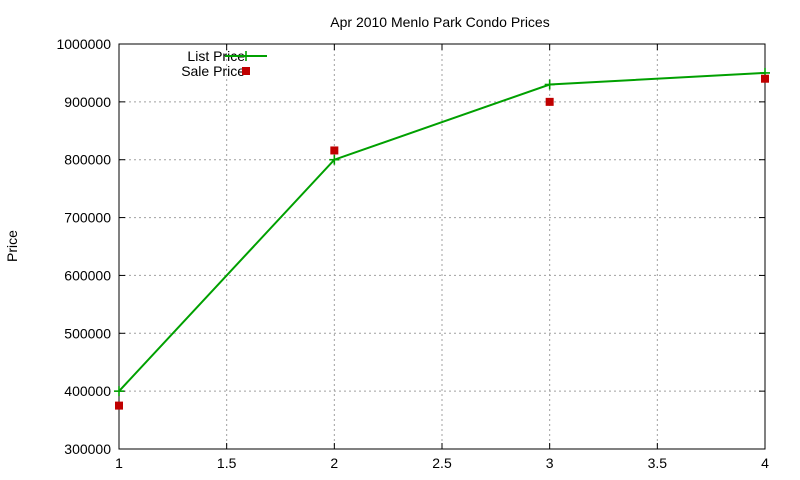  What do you see at coordinates (765, 463) in the screenshot?
I see `x-tick-label: 4` at bounding box center [765, 463].